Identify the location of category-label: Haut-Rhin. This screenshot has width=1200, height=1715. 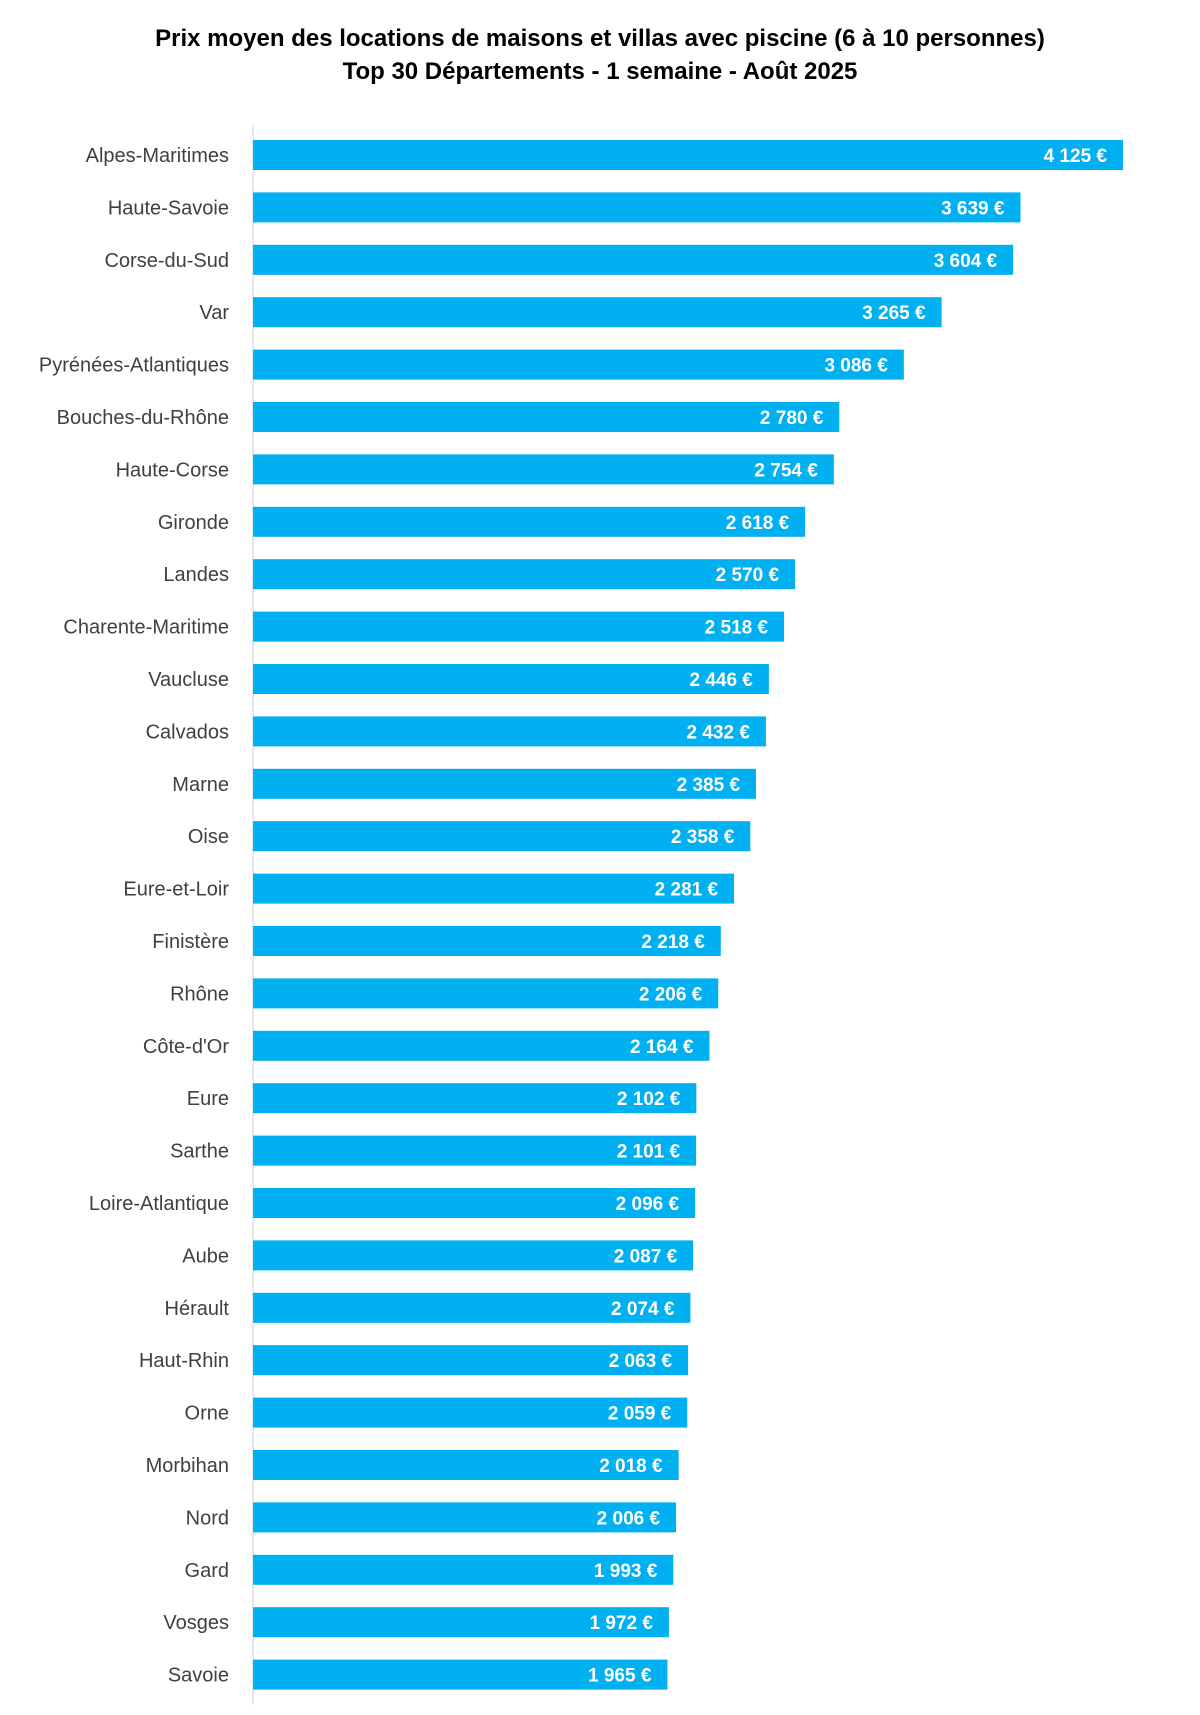
(184, 1361).